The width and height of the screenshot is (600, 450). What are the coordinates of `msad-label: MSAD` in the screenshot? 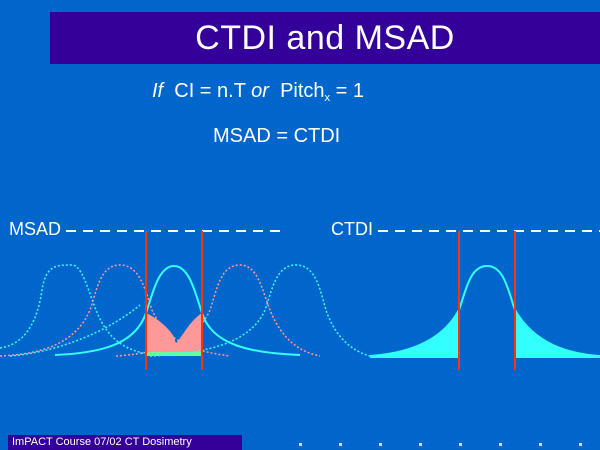 It's located at (35, 229).